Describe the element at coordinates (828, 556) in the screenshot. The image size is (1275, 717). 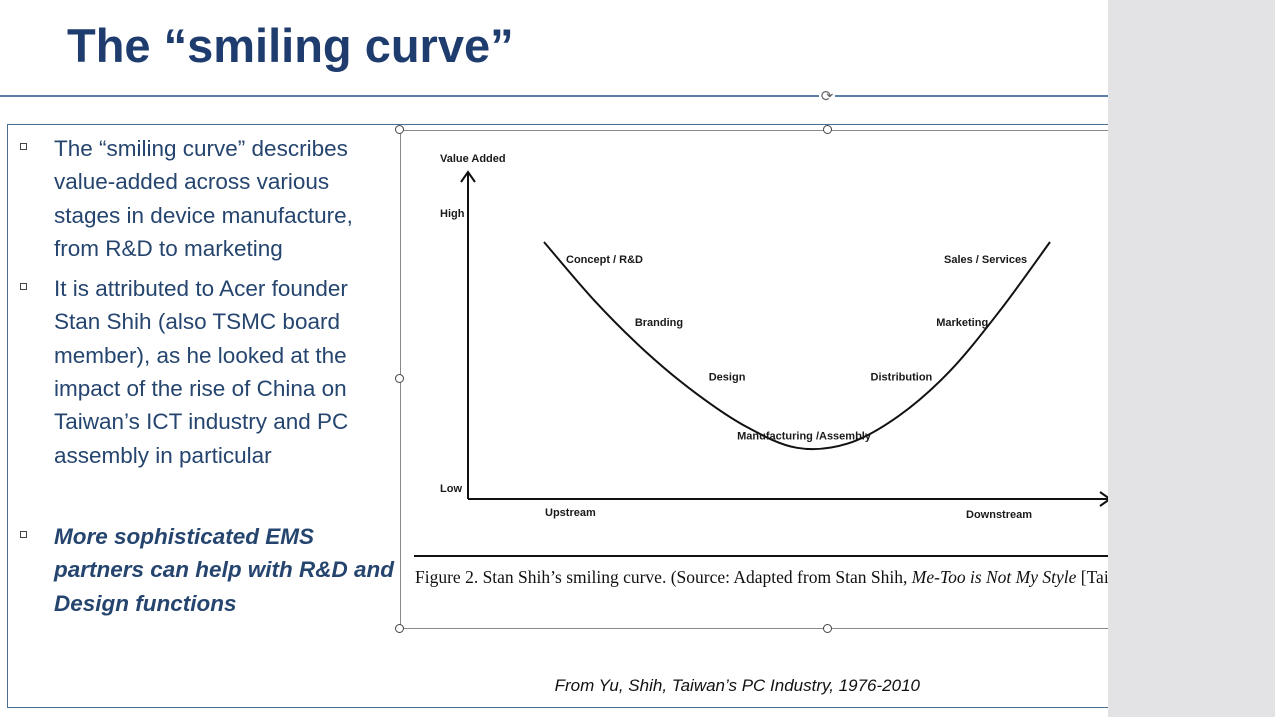
I see `caption-rule` at that location.